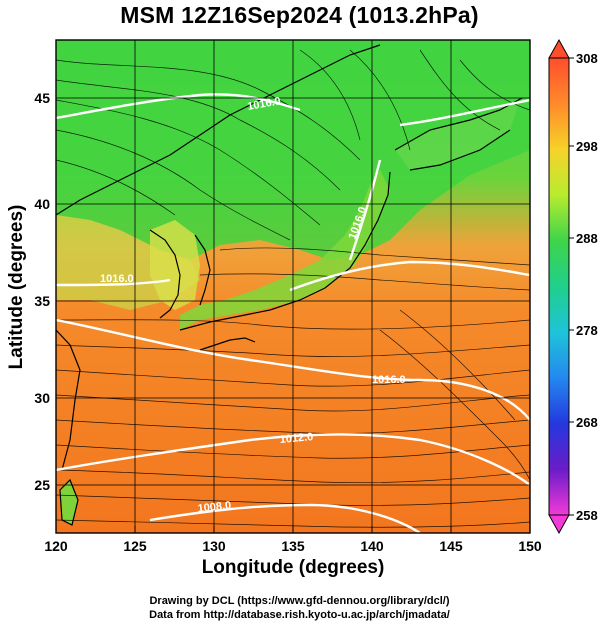 The width and height of the screenshot is (599, 625). I want to click on x-axis-title: Longitude (degrees), so click(293, 567).